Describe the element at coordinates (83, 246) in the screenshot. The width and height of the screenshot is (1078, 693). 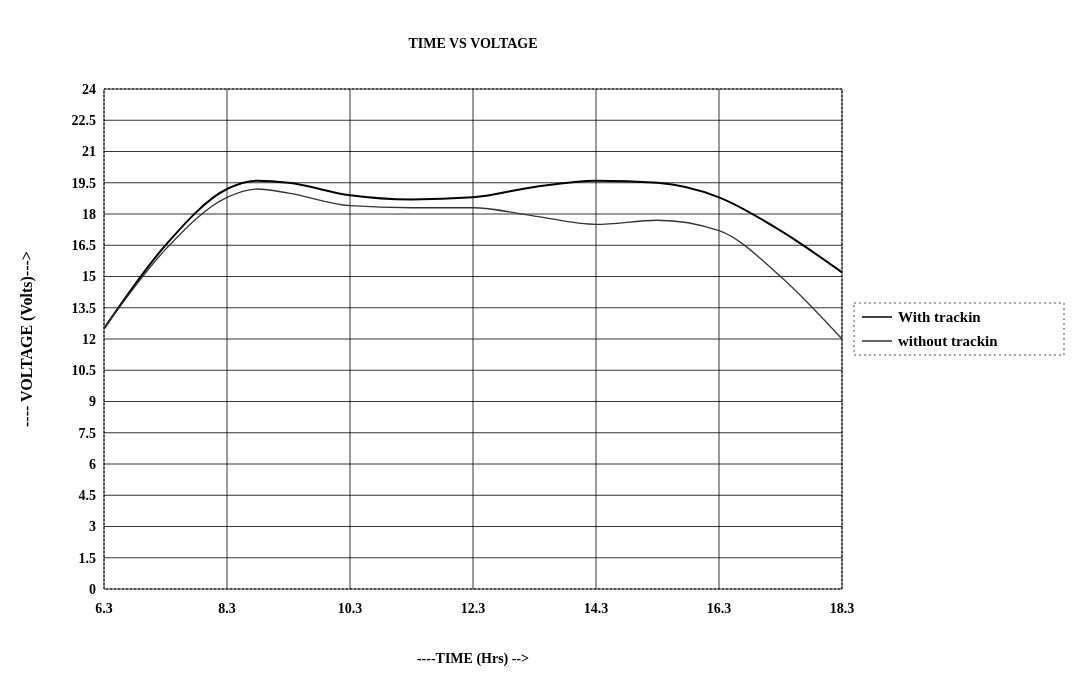
I see `y-tick-label: 16.5` at that location.